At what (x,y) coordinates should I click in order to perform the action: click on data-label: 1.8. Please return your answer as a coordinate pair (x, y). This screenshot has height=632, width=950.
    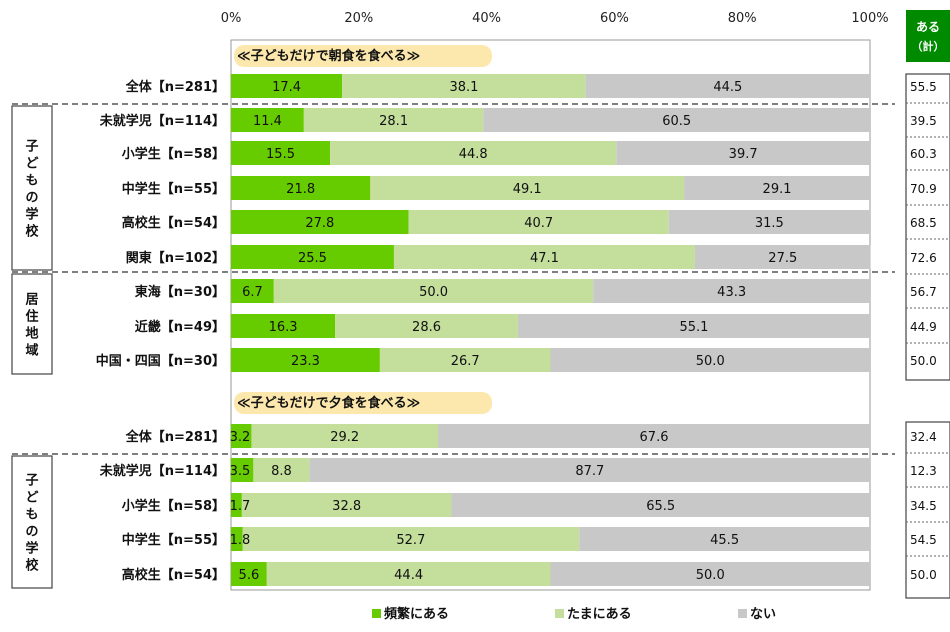
    Looking at the image, I should click on (240, 540).